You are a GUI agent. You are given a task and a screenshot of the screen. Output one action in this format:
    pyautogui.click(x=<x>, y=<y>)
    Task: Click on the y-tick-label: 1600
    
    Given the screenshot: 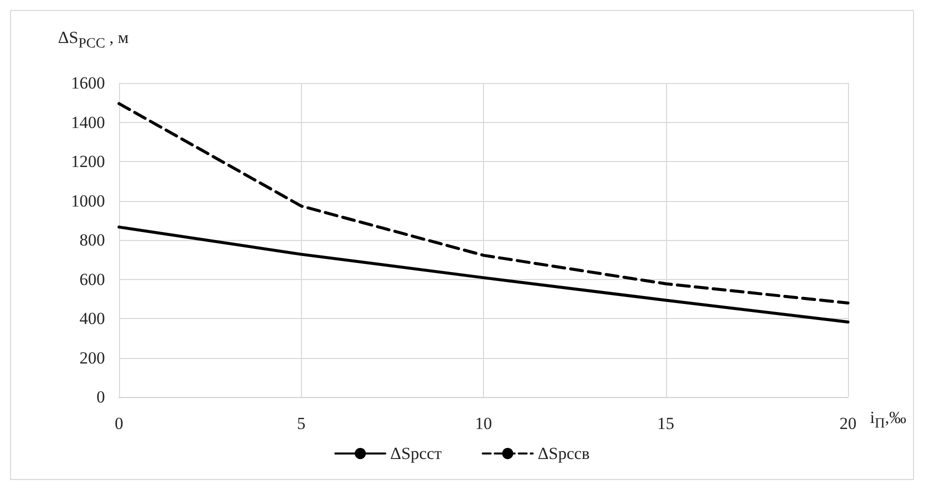 What is the action you would take?
    pyautogui.click(x=88, y=83)
    